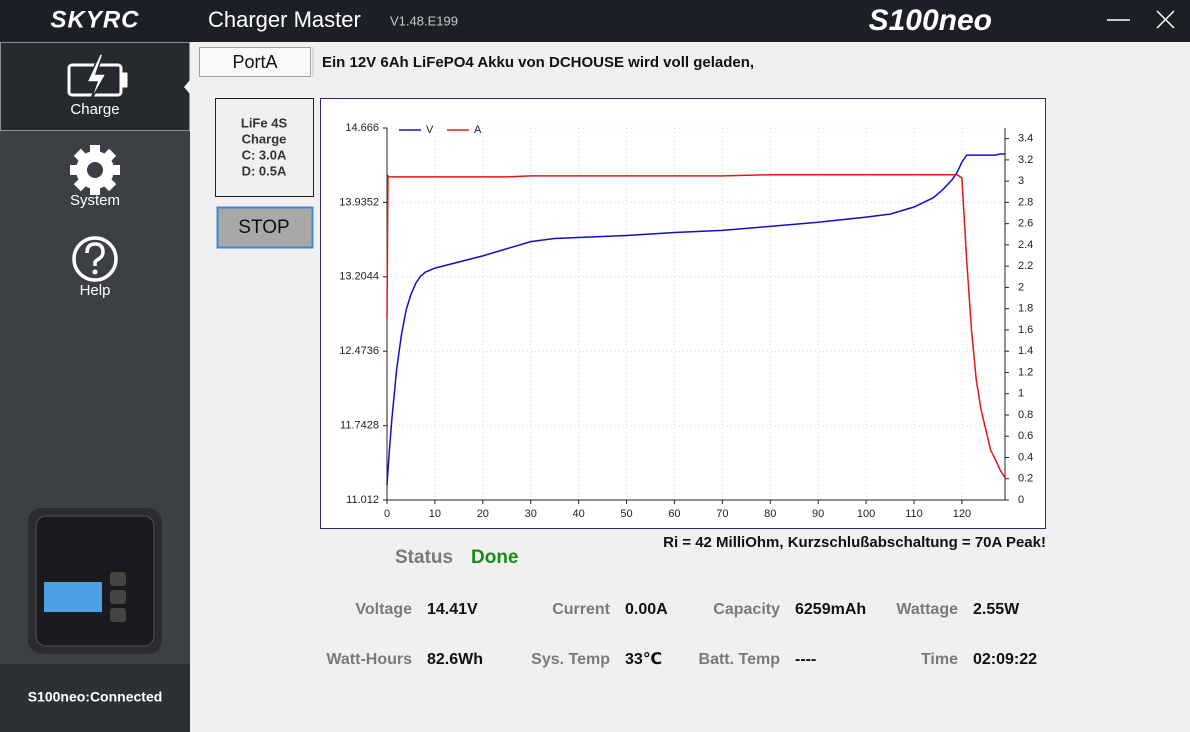  What do you see at coordinates (939, 659) in the screenshot?
I see `field-label: Time` at bounding box center [939, 659].